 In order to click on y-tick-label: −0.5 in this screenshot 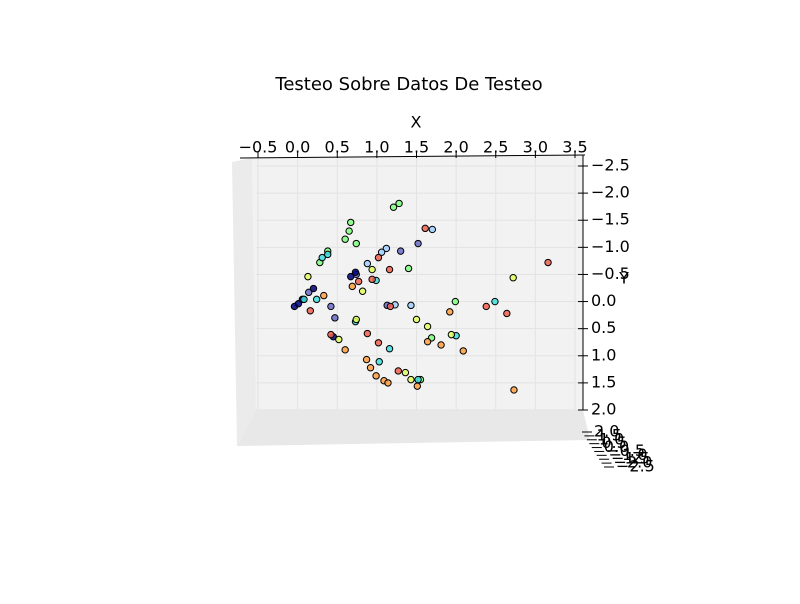, I will do `click(610, 273)`.